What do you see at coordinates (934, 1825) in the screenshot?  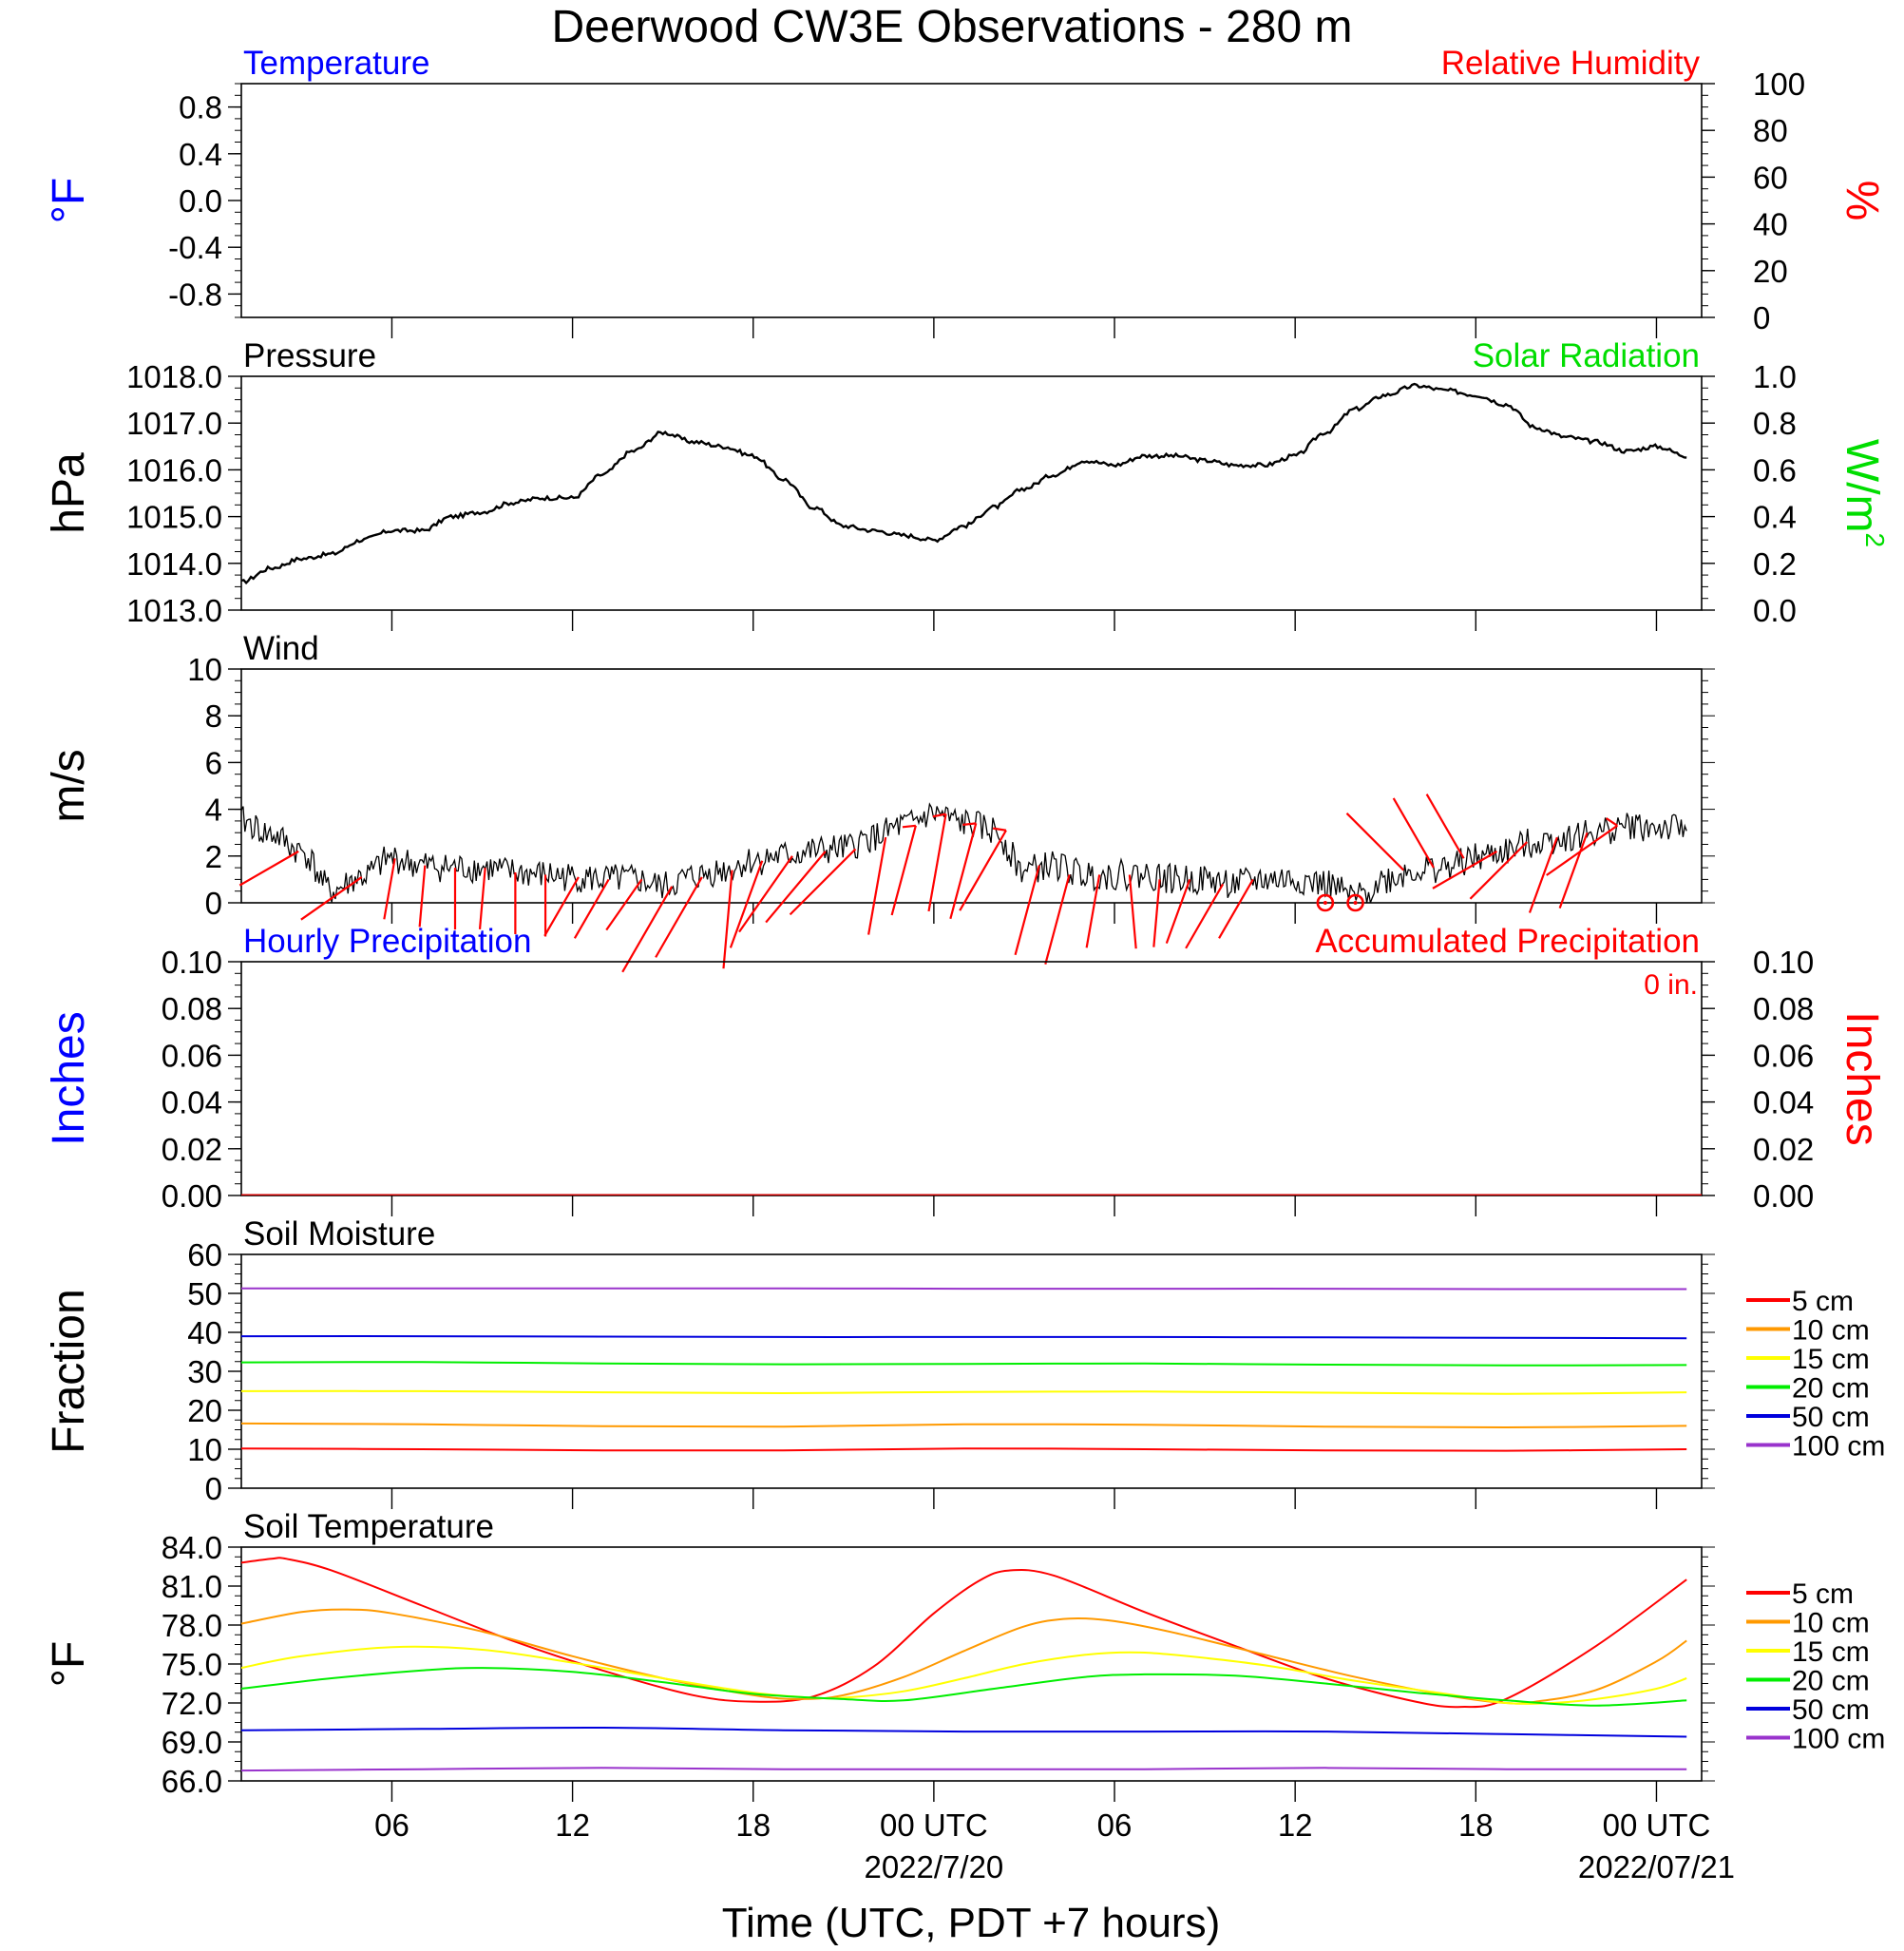 I see `x-tick-label: 00 UTC` at bounding box center [934, 1825].